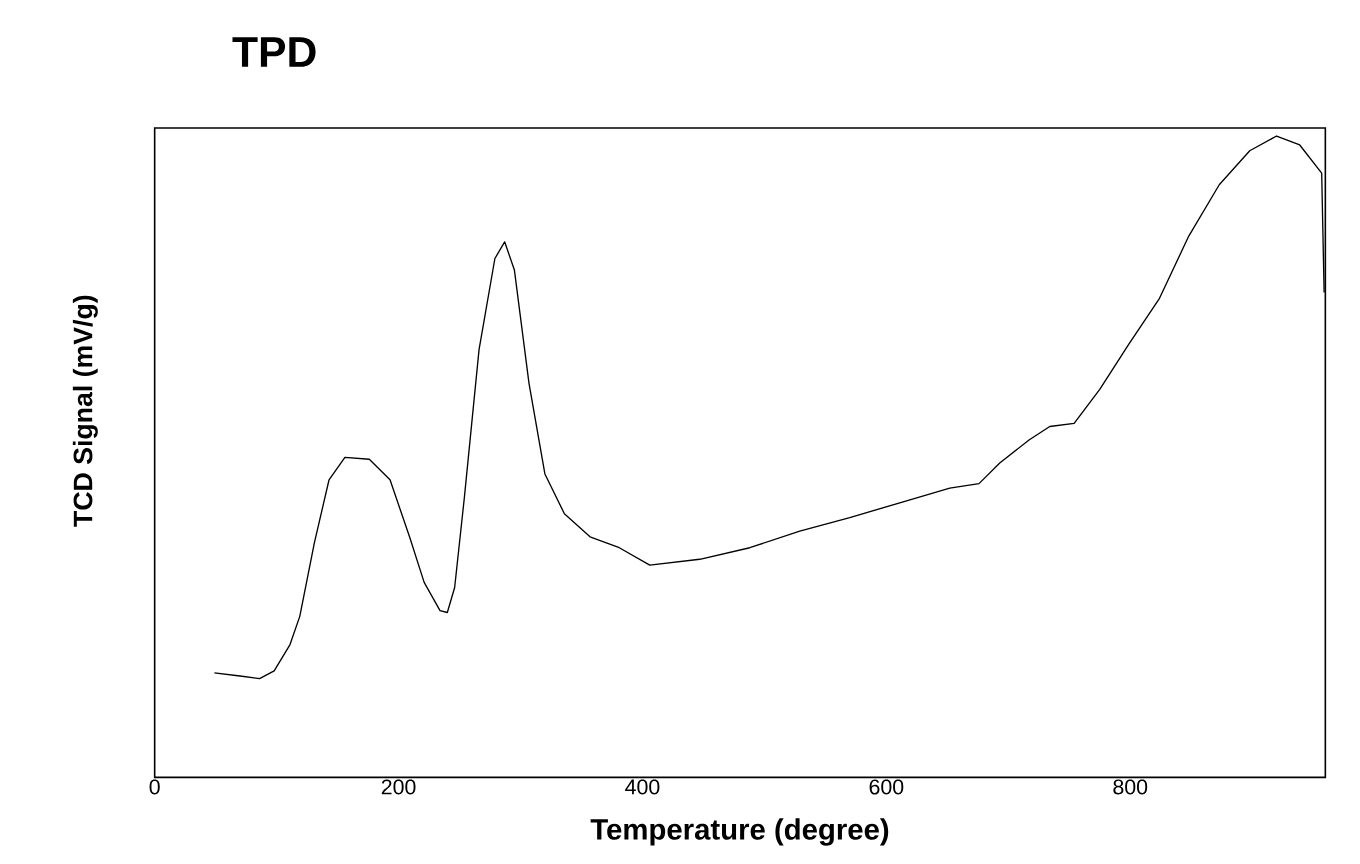  What do you see at coordinates (739, 832) in the screenshot?
I see `x-axis-title: Temperature (degree)` at bounding box center [739, 832].